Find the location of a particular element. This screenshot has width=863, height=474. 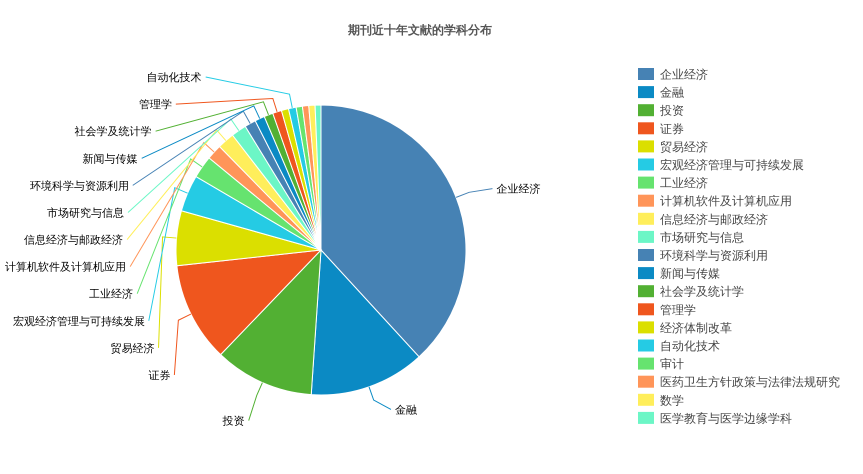

legend-label: 工业经济 is located at coordinates (684, 183).